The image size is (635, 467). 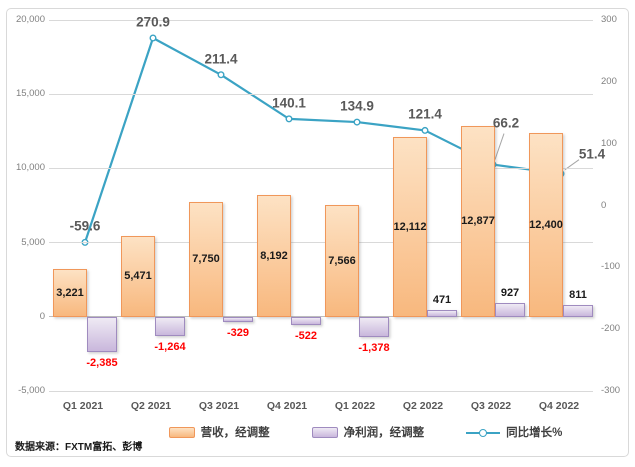 I want to click on revenue-value-label: 7,566, so click(x=342, y=260).